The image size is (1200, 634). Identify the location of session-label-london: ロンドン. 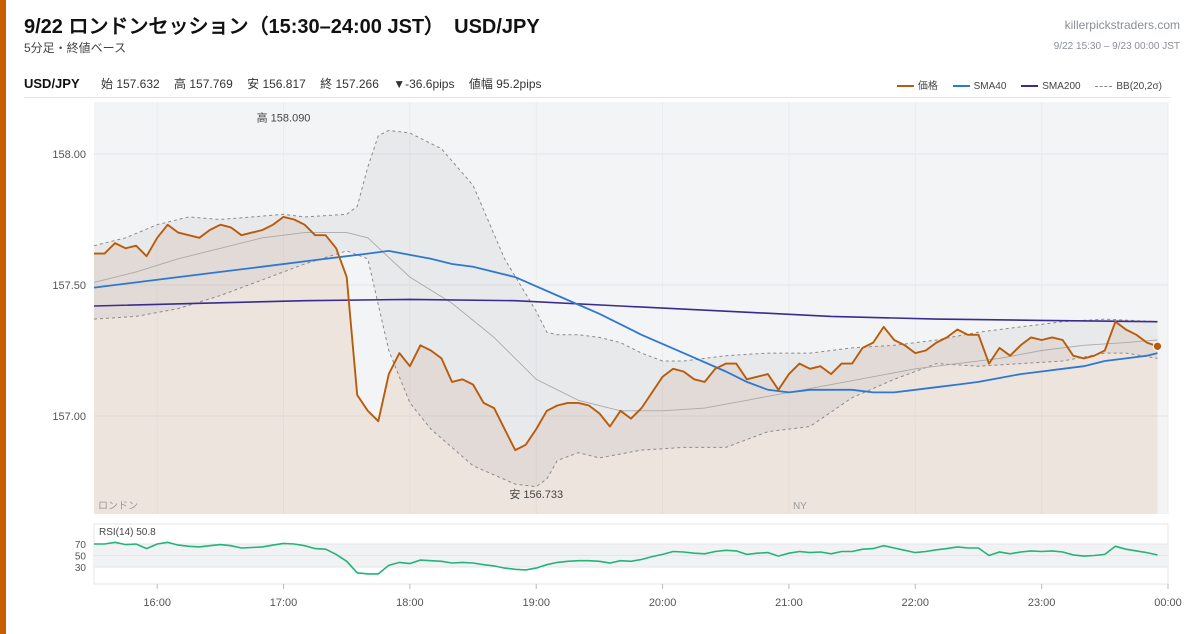
(118, 506).